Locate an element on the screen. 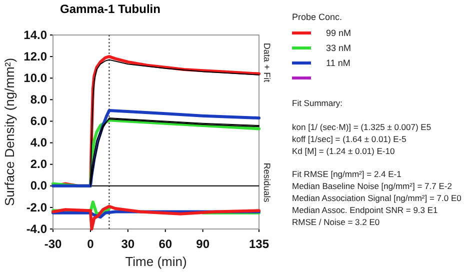 The image size is (475, 272). y-tick-label: 2.0 is located at coordinates (39, 164).